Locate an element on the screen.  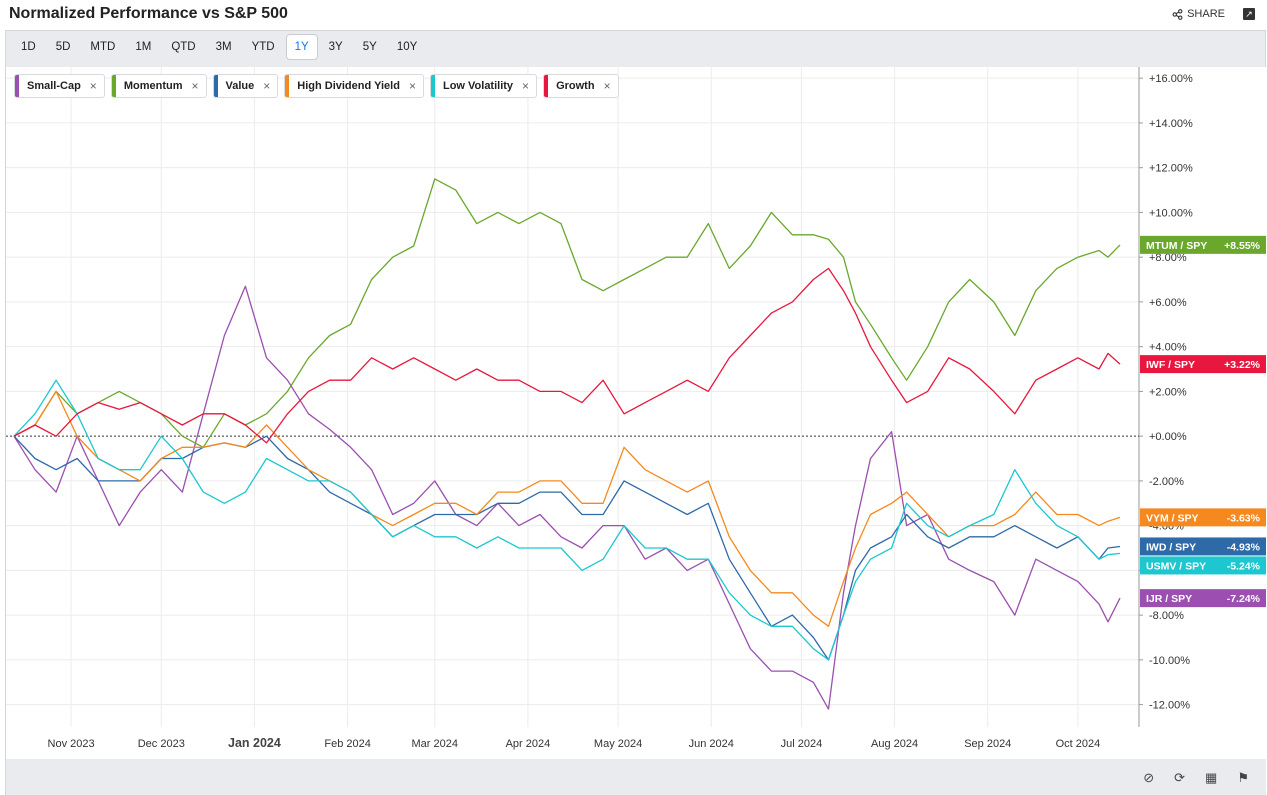
series-last-value: +3.22% is located at coordinates (1242, 365).